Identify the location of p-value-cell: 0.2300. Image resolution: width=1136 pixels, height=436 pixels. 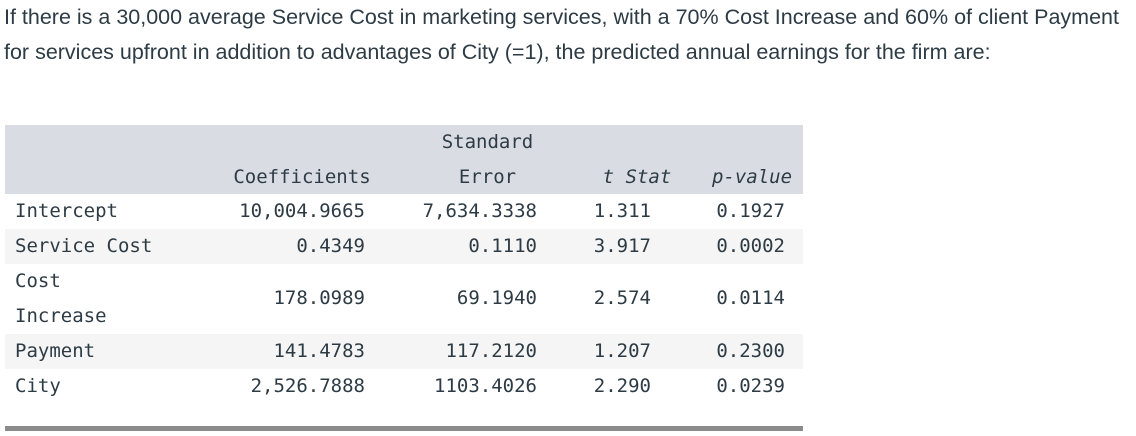
(750, 351).